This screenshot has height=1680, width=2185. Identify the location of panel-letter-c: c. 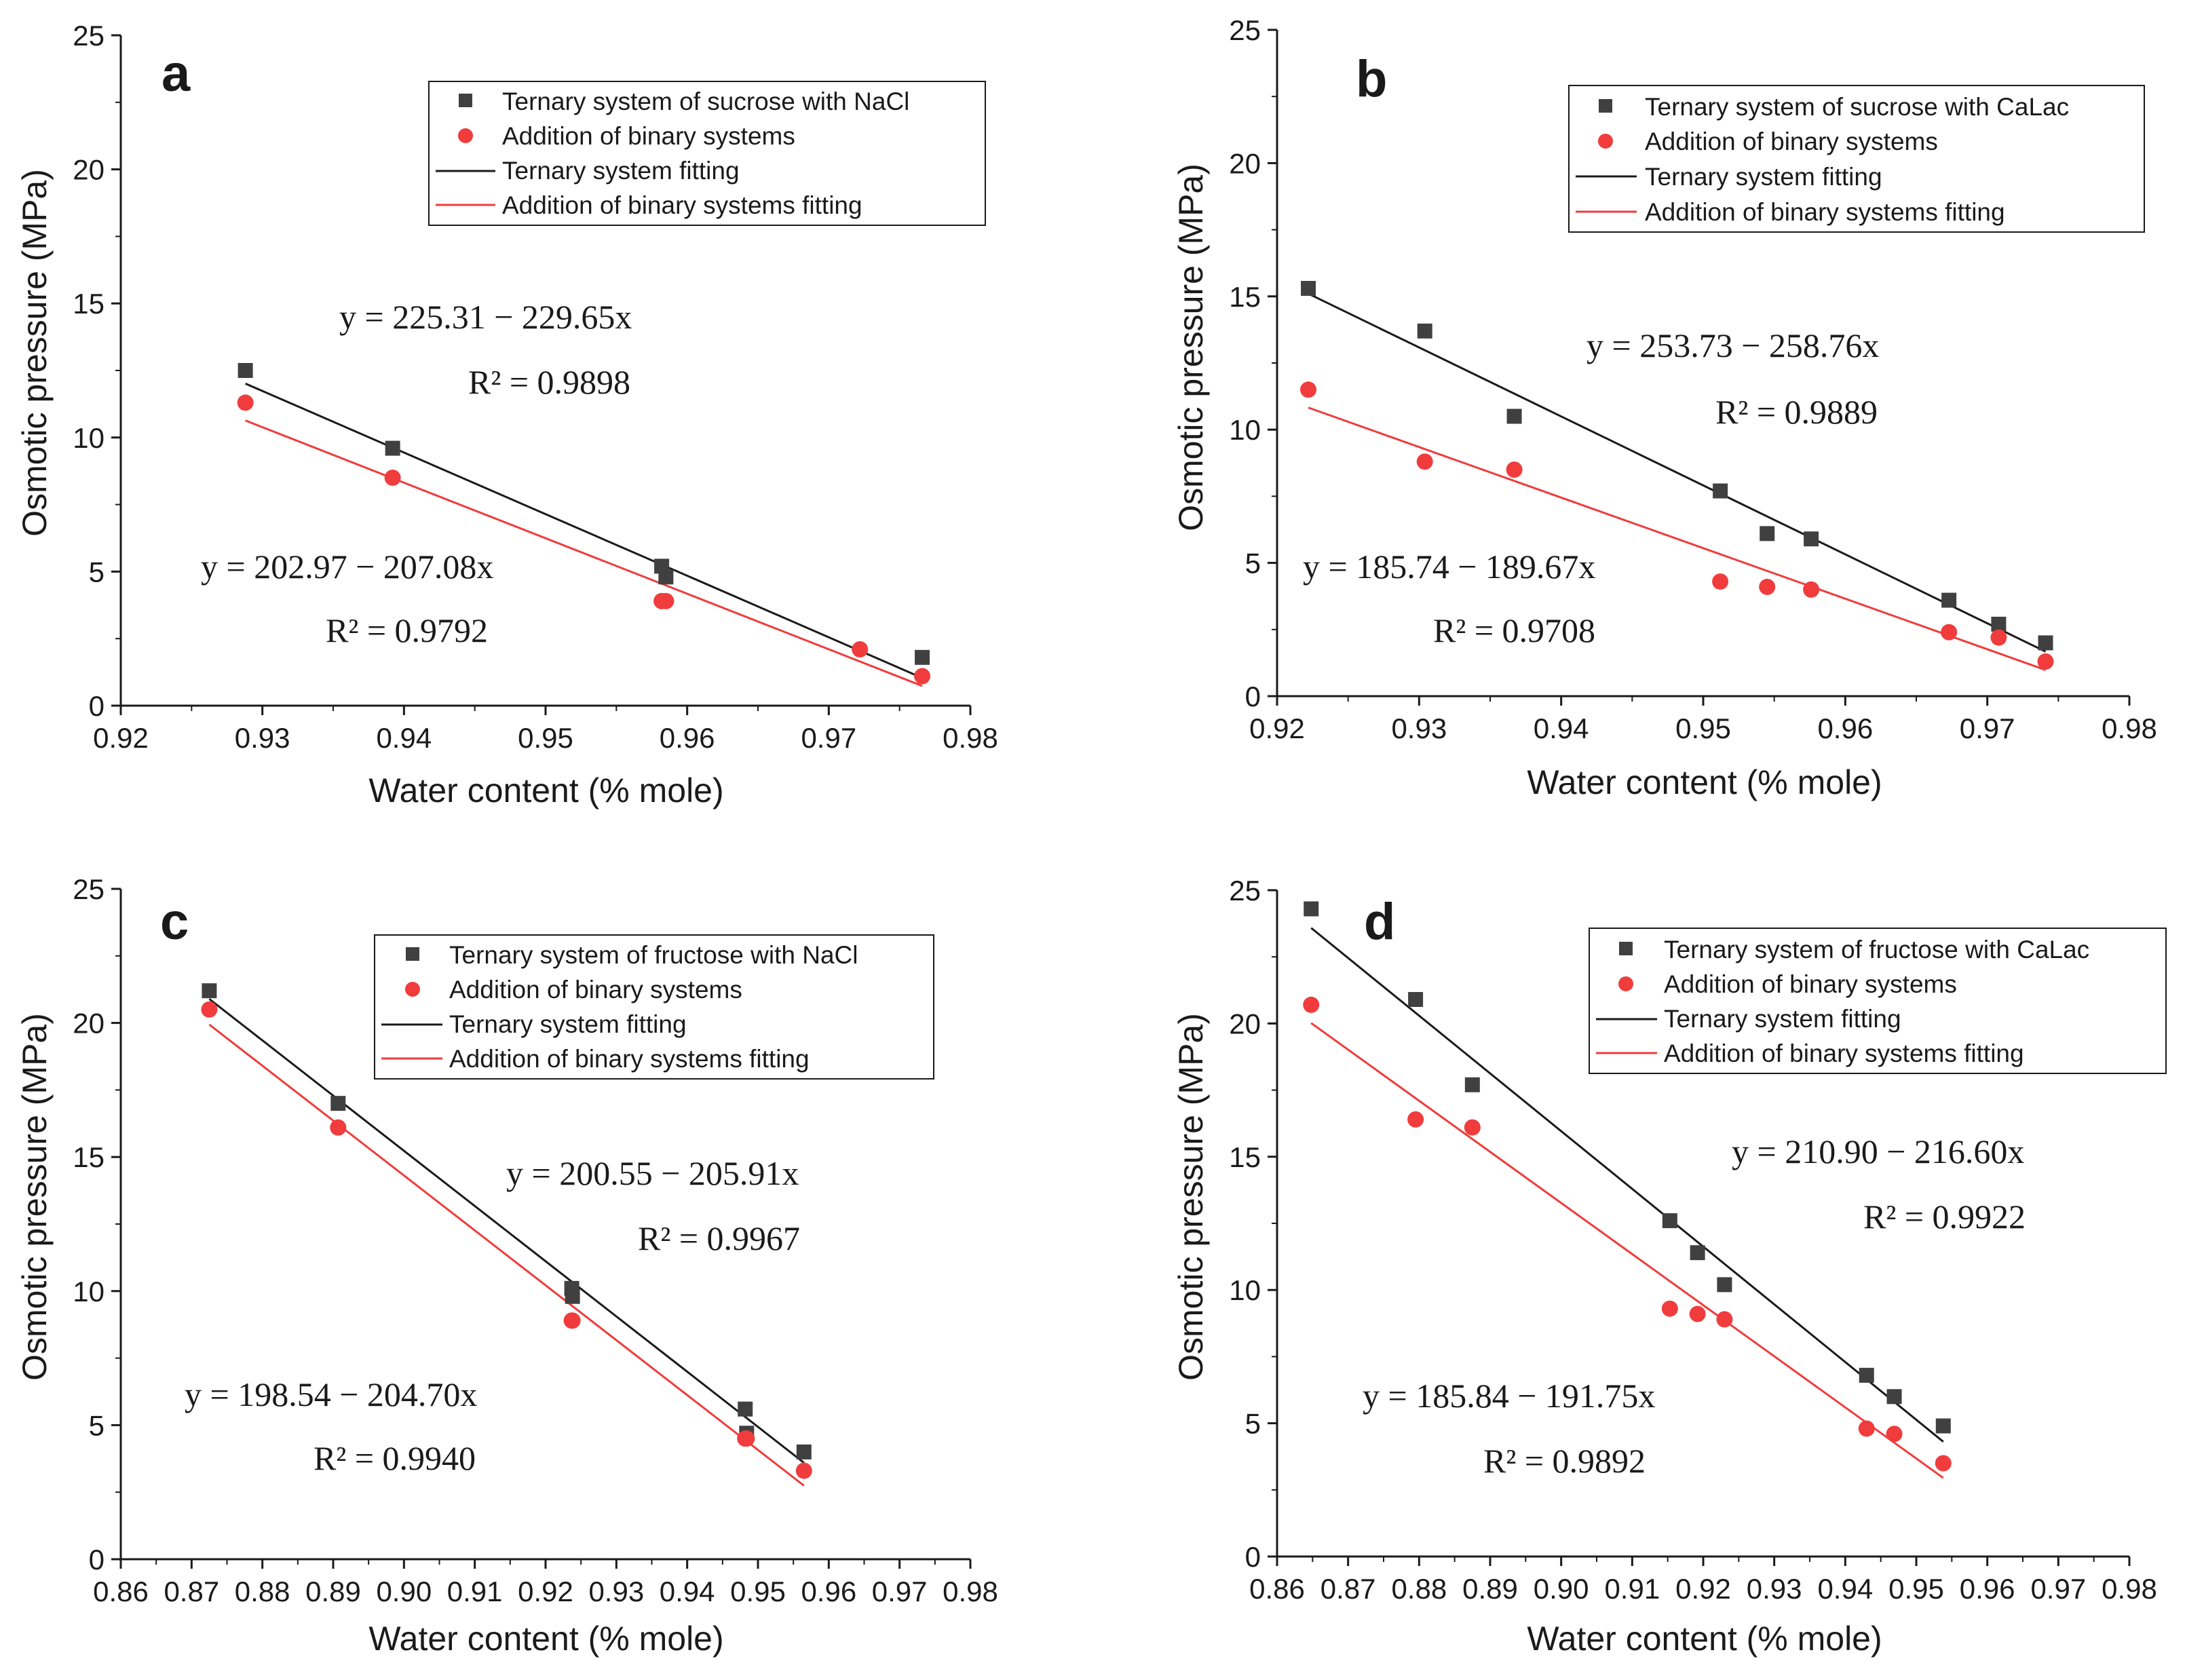
(174, 922).